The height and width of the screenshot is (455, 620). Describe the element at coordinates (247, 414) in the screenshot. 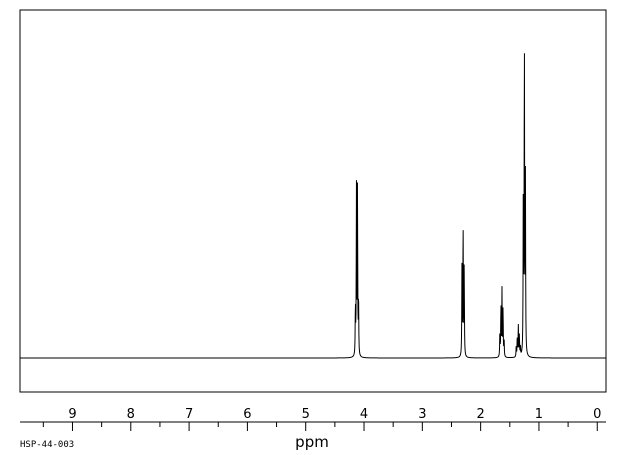

I see `x-tick-label: 6` at that location.